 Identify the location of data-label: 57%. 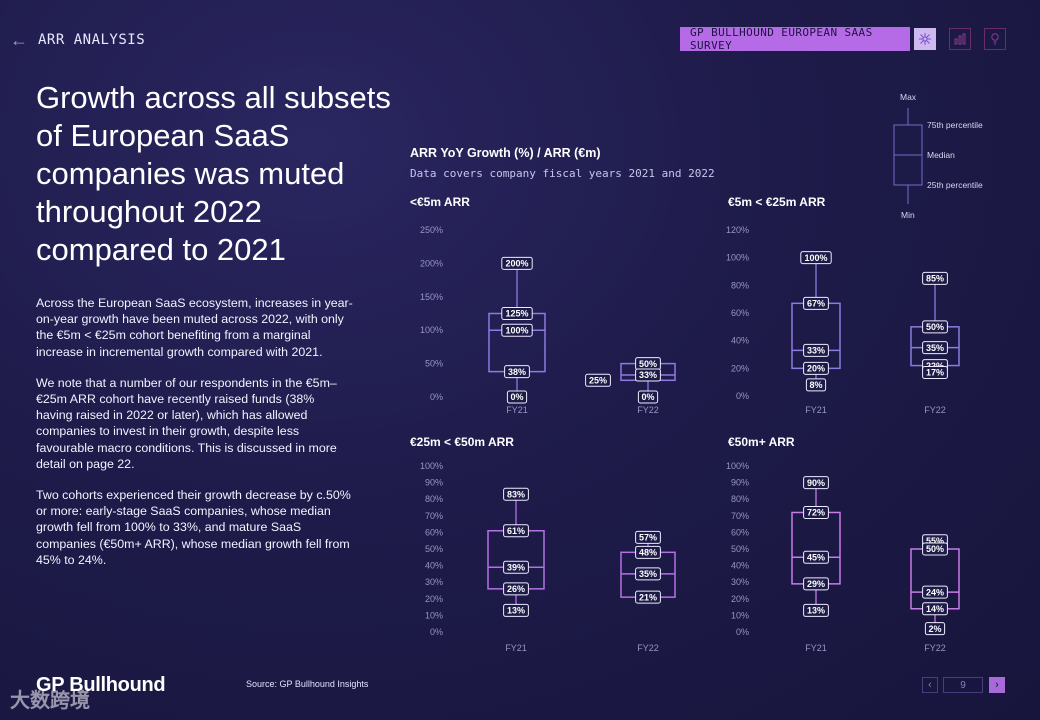
(648, 538).